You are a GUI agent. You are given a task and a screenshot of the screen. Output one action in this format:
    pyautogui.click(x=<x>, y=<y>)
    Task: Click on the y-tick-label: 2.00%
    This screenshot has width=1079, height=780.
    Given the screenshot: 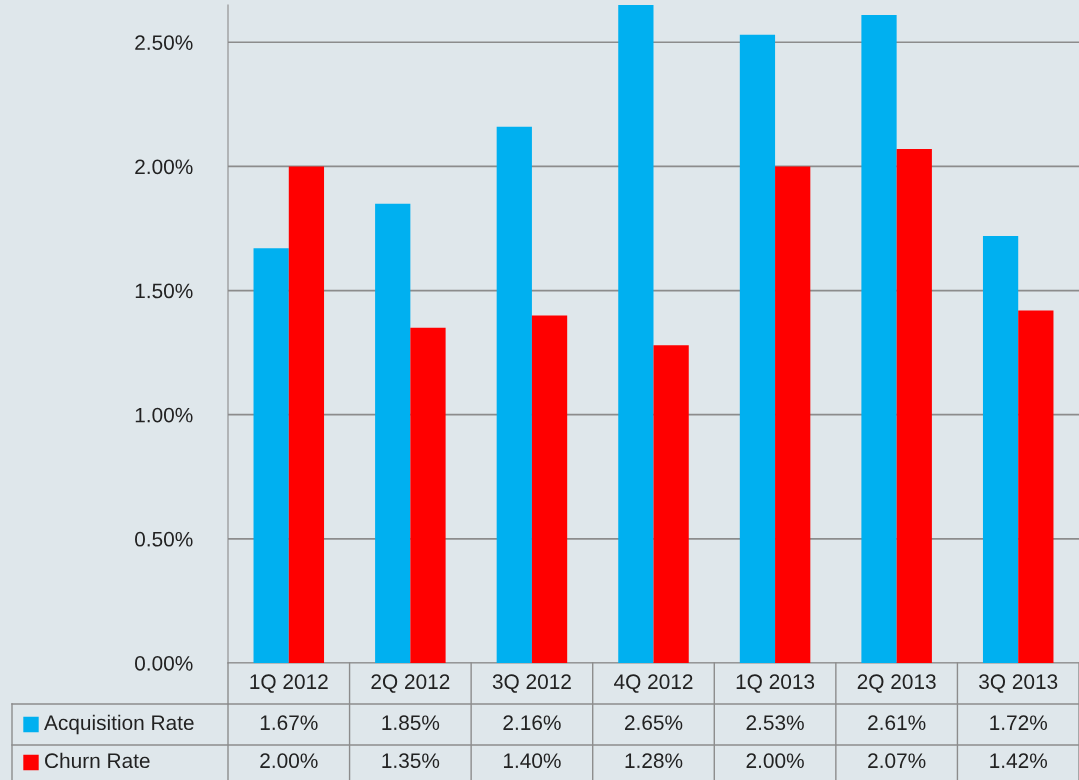 What is the action you would take?
    pyautogui.click(x=164, y=167)
    